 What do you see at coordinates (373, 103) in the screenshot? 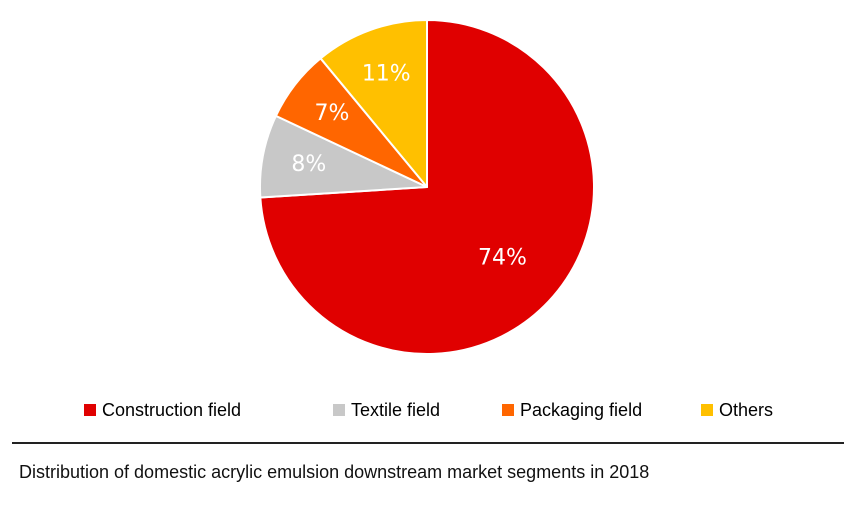
I see `pie-slice-others` at bounding box center [373, 103].